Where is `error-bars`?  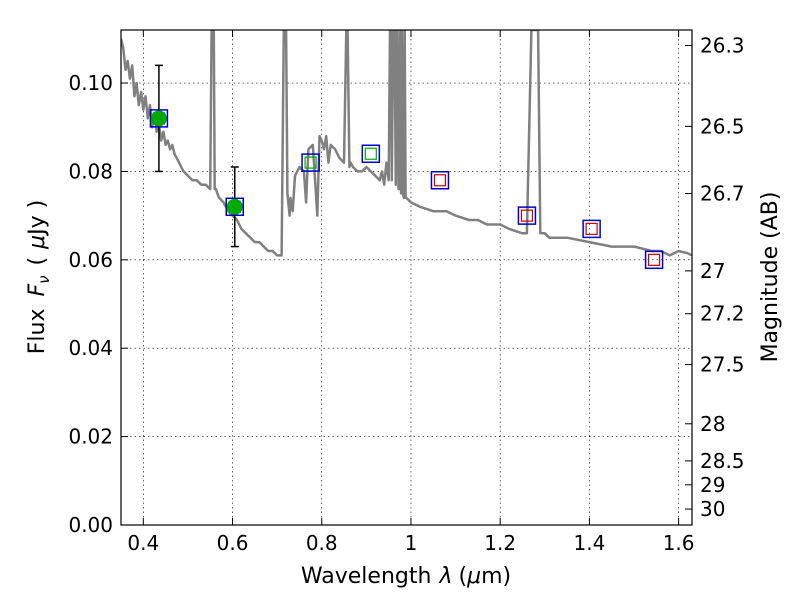
error-bars is located at coordinates (196, 156).